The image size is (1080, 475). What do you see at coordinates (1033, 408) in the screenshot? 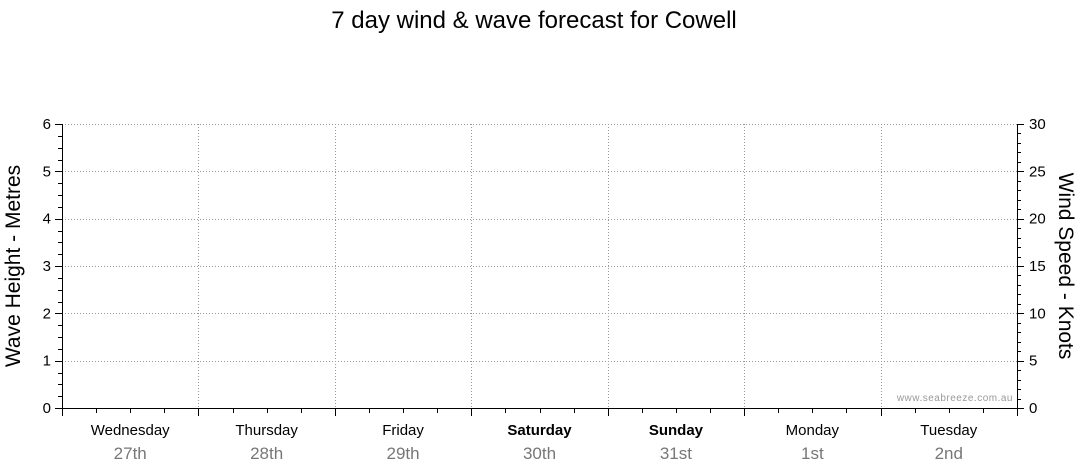
I see `y-tick-label-right: 0` at bounding box center [1033, 408].